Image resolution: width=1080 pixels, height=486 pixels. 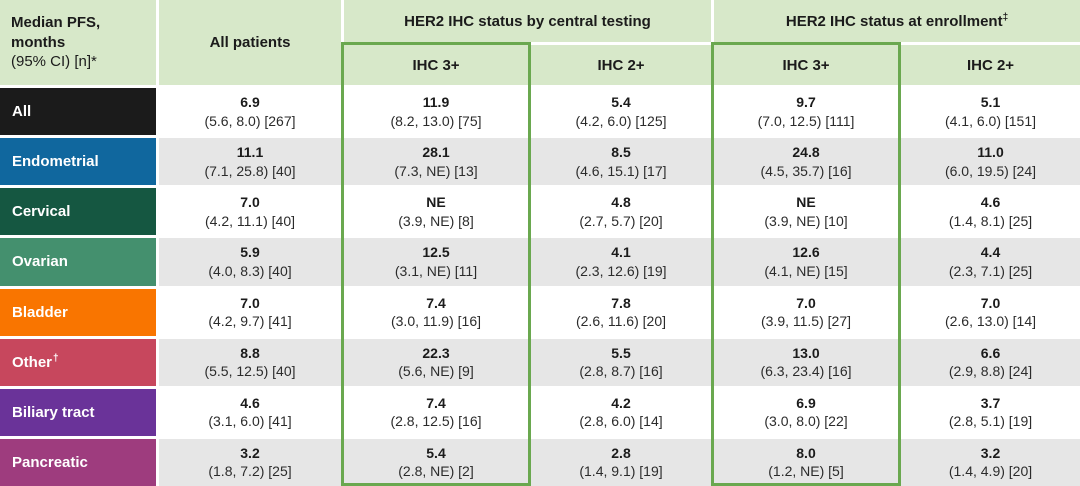 I want to click on cell-ci: (3.9, 11.5) [27], so click(x=805, y=321).